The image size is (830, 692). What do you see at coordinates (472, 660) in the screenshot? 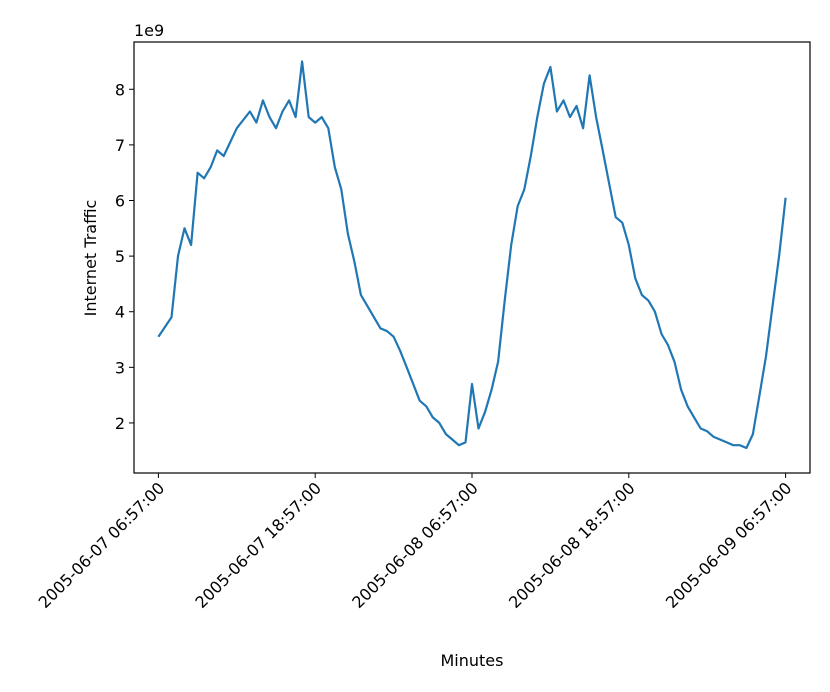
I see `x-axis-label: Minutes` at bounding box center [472, 660].